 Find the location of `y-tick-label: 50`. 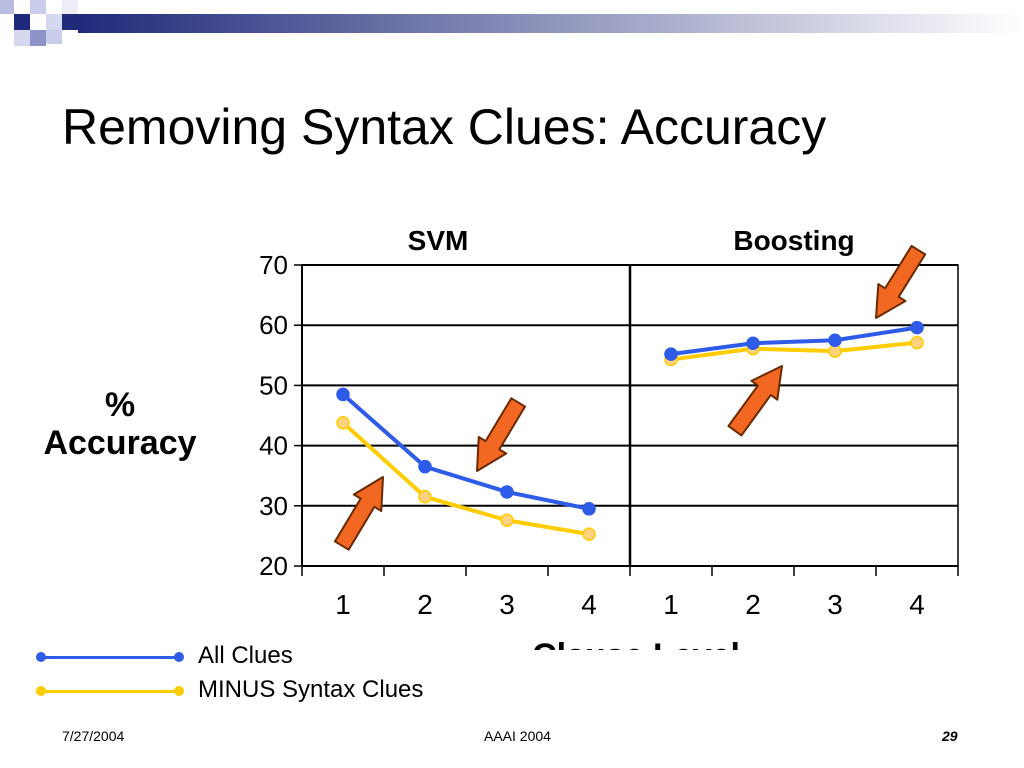

y-tick-label: 50 is located at coordinates (273, 385).